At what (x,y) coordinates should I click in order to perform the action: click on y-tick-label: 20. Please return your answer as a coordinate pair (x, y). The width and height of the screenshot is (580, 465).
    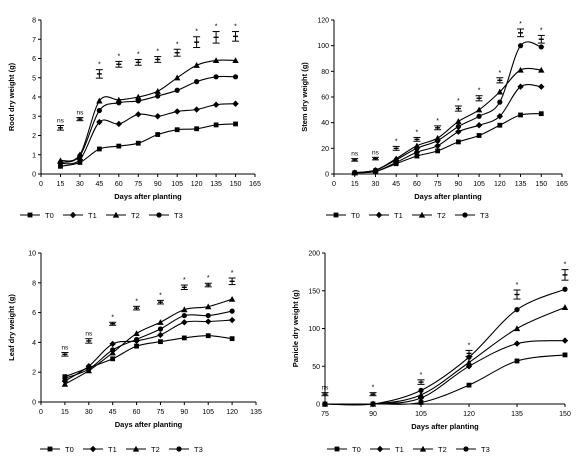
    Looking at the image, I should click on (325, 149).